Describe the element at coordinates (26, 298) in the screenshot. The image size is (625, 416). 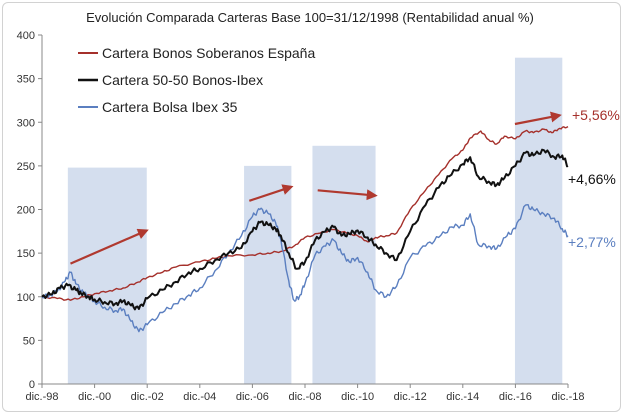
I see `y-tick-label: 100` at that location.